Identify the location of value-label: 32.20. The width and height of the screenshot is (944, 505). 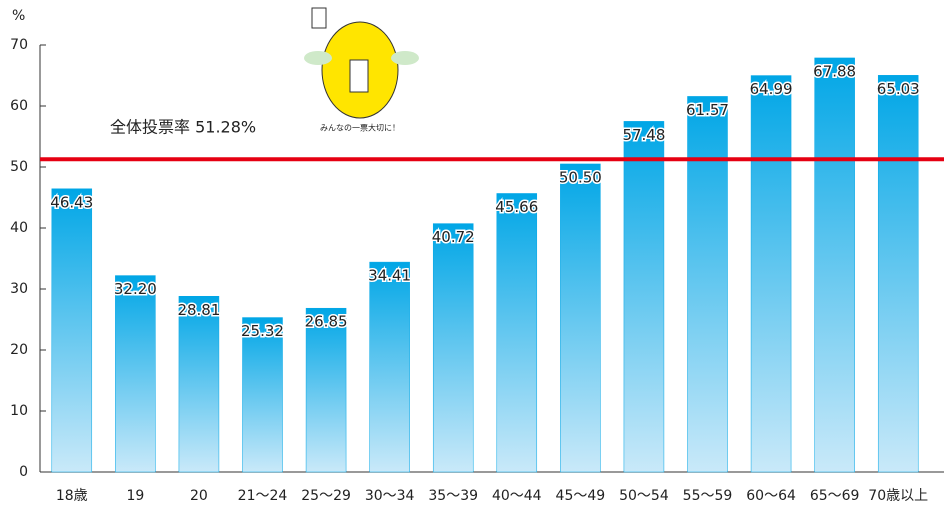
(135, 289).